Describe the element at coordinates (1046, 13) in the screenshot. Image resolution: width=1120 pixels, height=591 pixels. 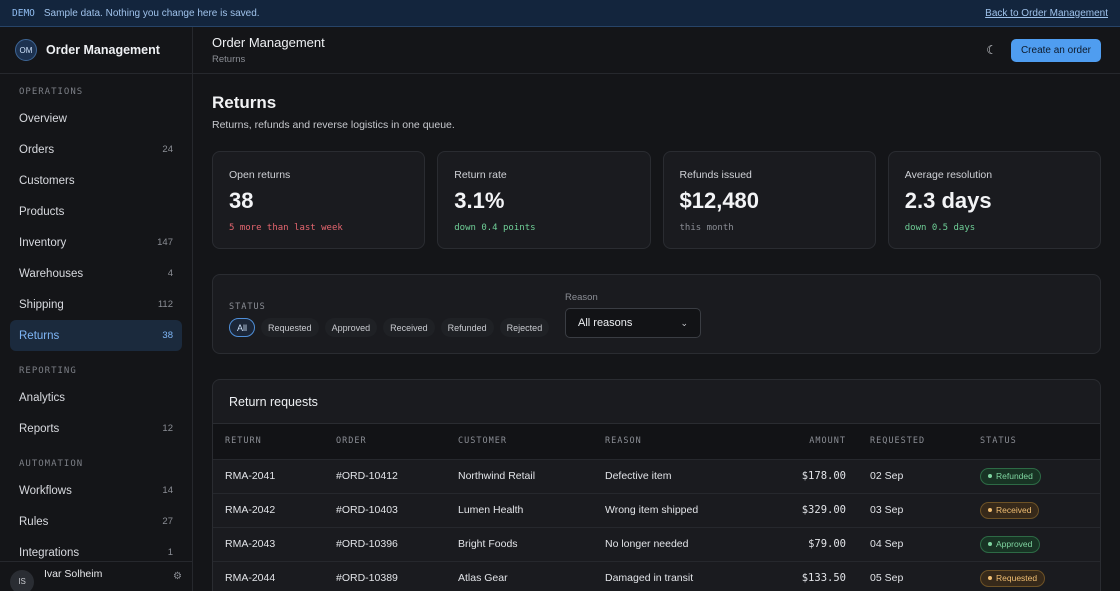
I see `back-link: Back to Order Management` at that location.